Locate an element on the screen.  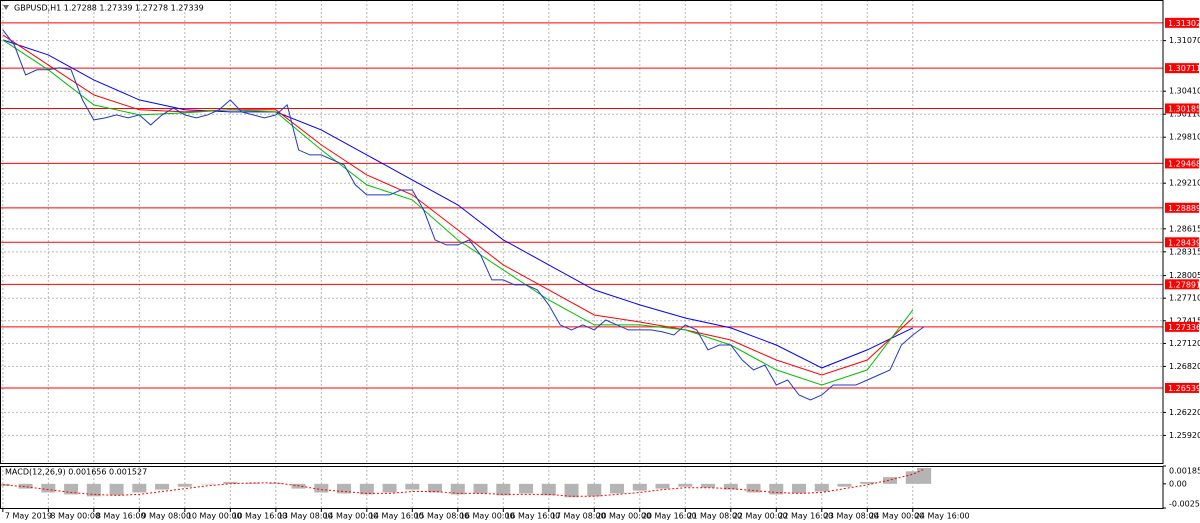
level-label: 1.28889 is located at coordinates (1184, 208).